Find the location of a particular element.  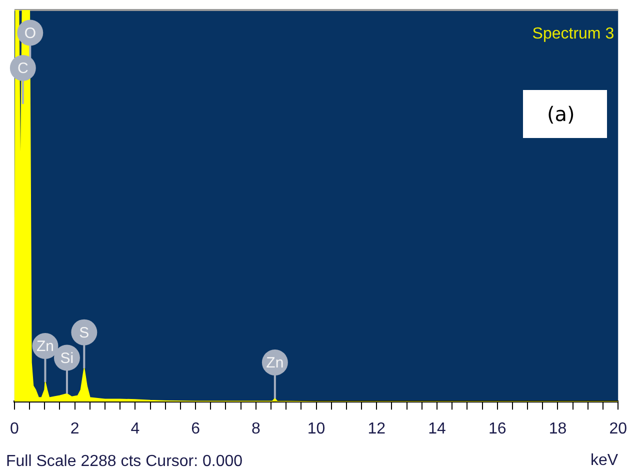

x-tick-label: 0 is located at coordinates (14, 429).